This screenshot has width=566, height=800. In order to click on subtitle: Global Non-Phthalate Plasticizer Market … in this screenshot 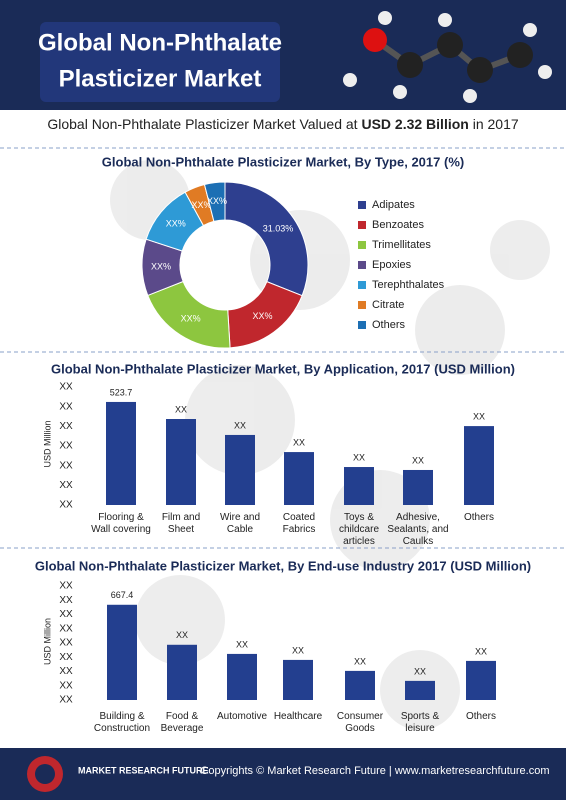, I will do `click(283, 124)`.